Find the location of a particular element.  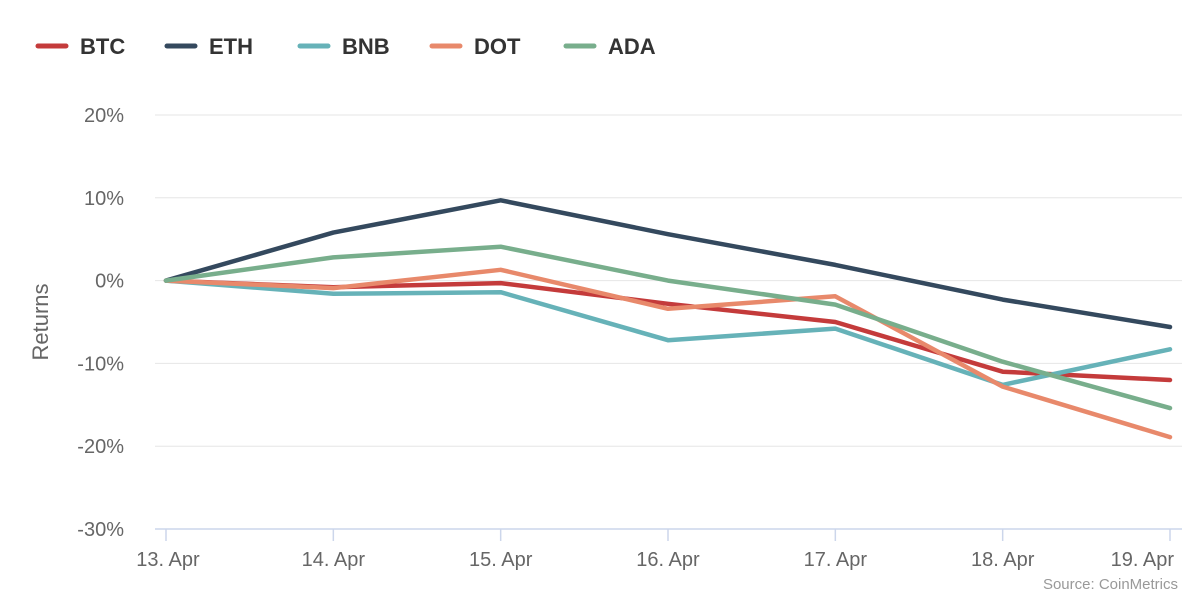

legend-label-eth: ETH is located at coordinates (231, 46).